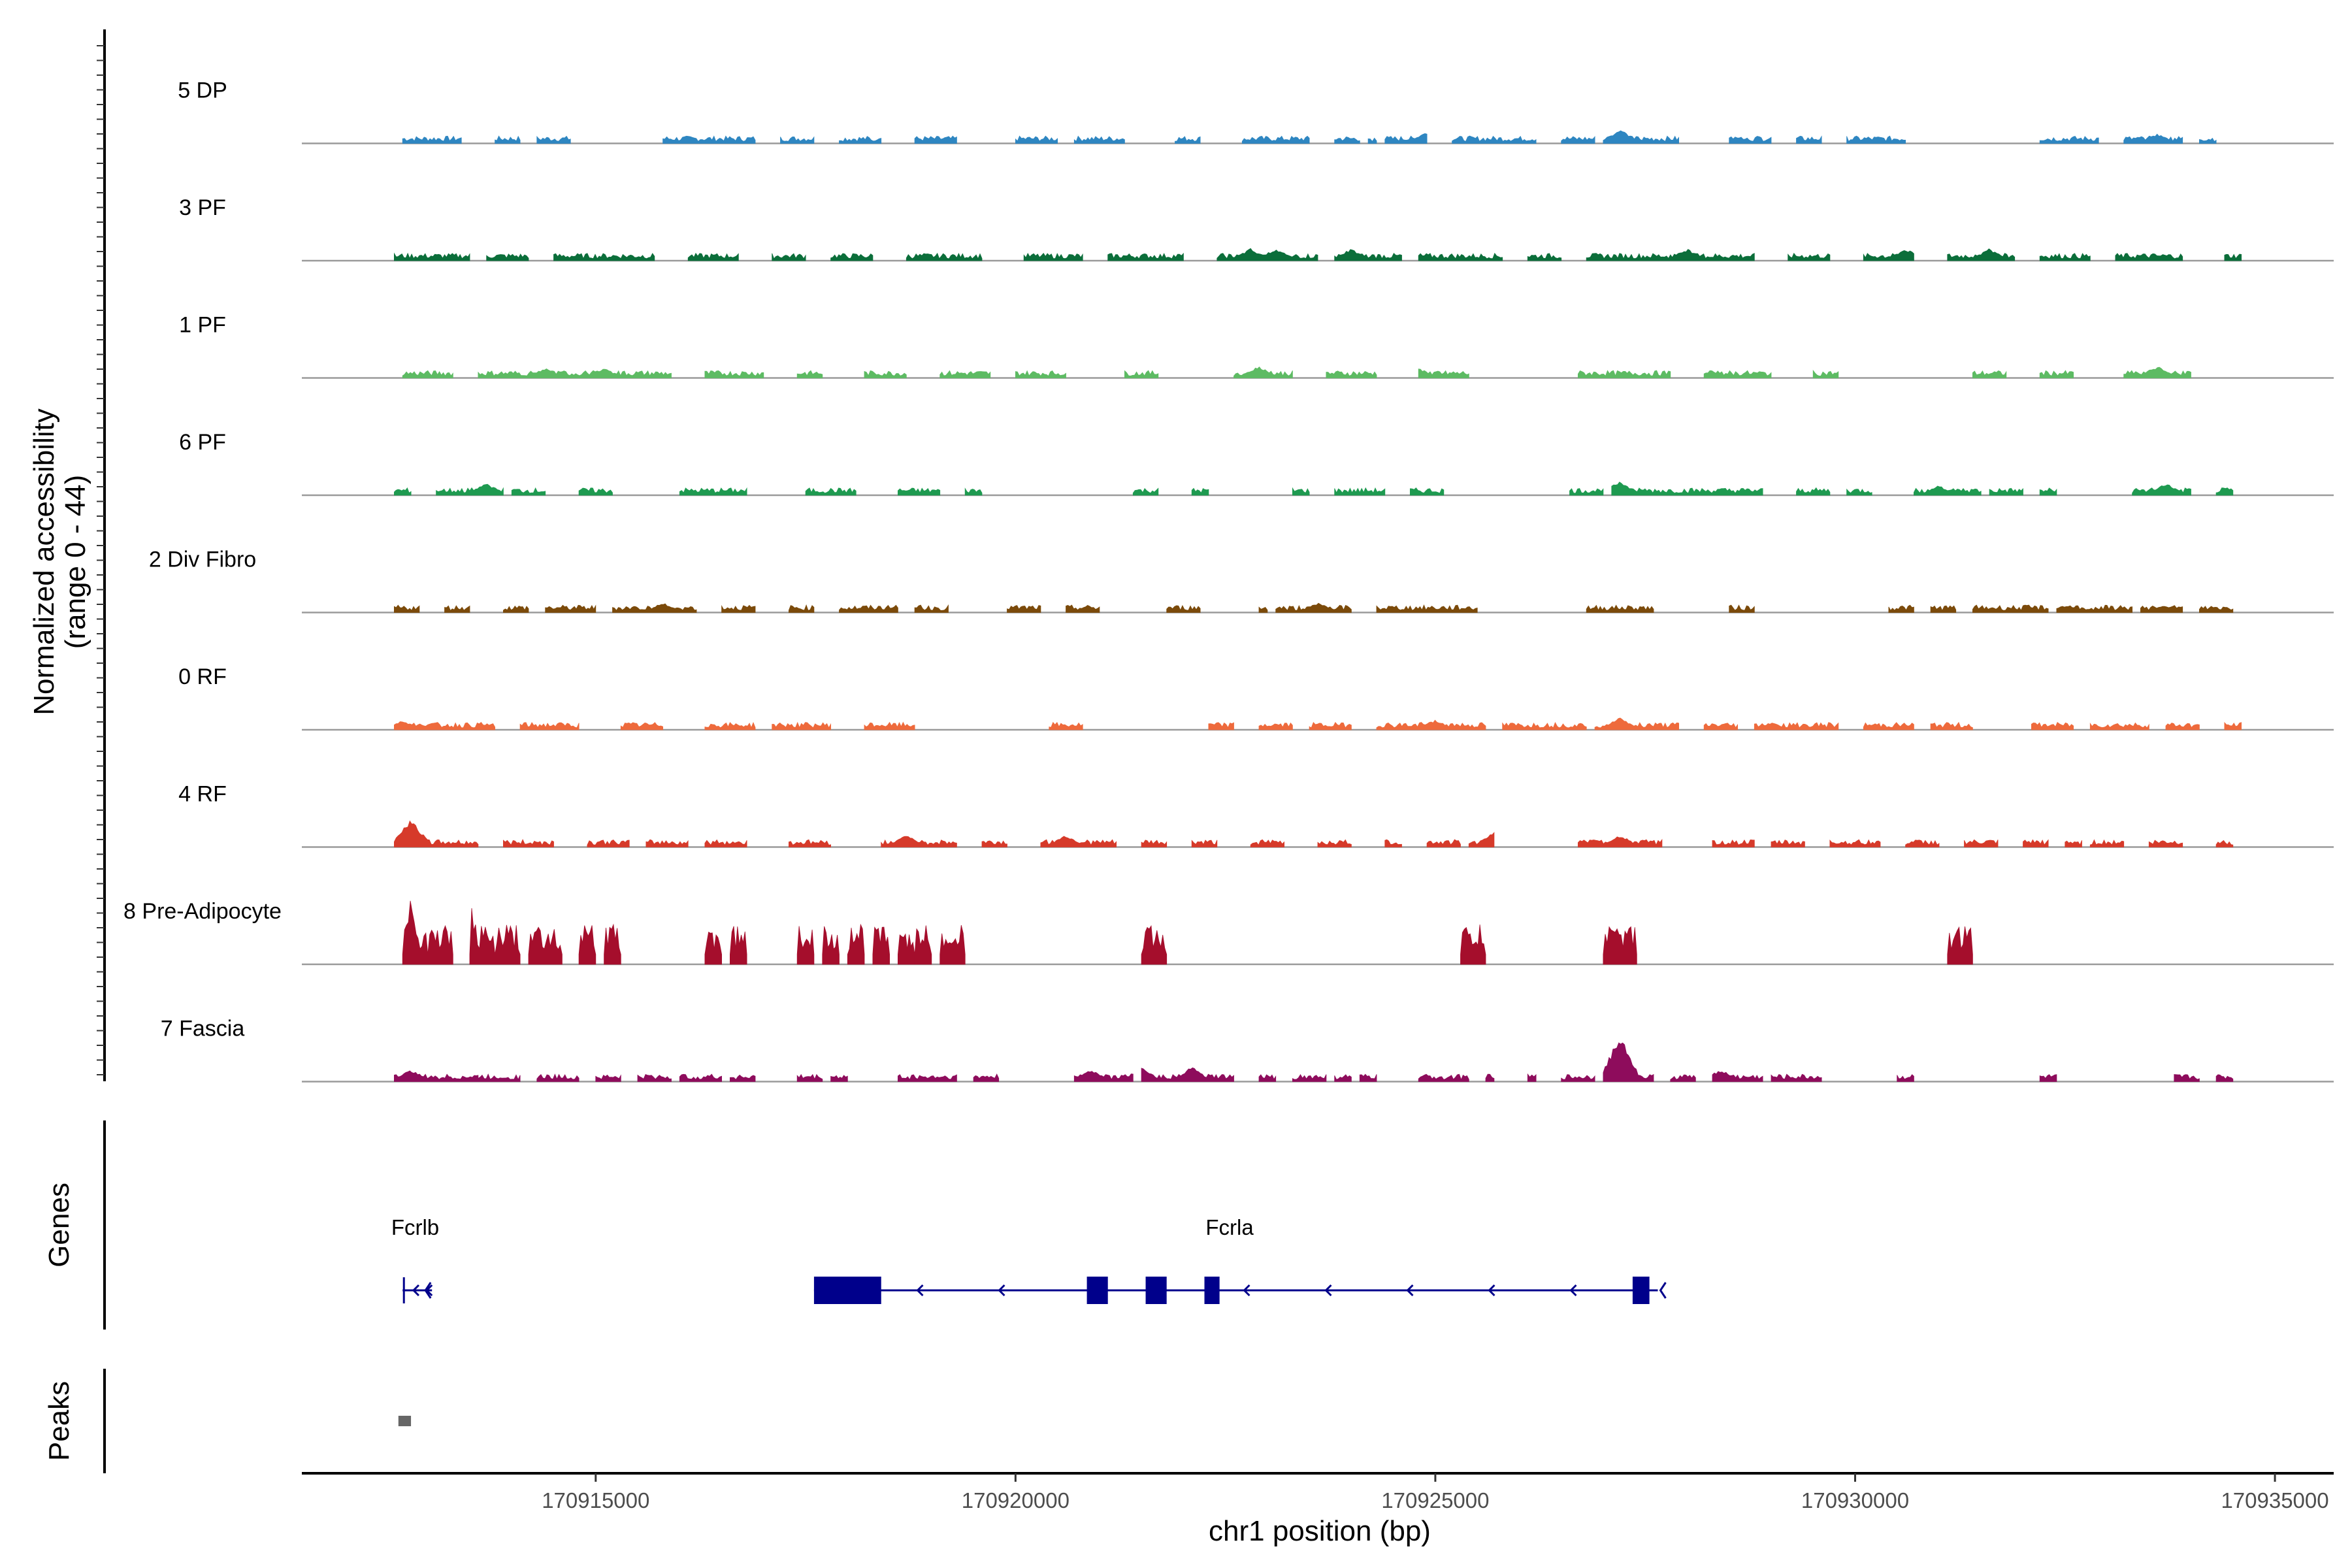 The height and width of the screenshot is (1568, 2352). What do you see at coordinates (1229, 1227) in the screenshot?
I see `gene-label: Fcrla` at bounding box center [1229, 1227].